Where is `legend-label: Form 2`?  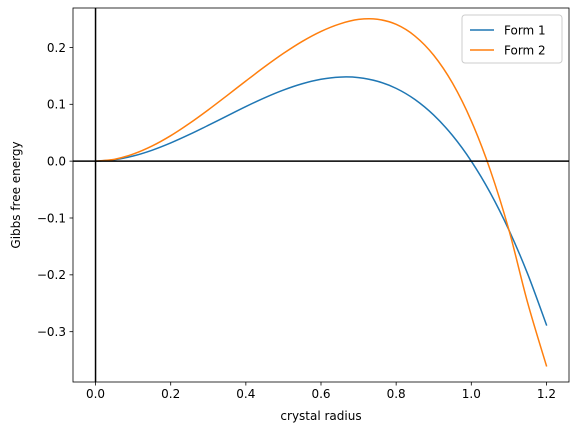 legend-label: Form 2 is located at coordinates (525, 50).